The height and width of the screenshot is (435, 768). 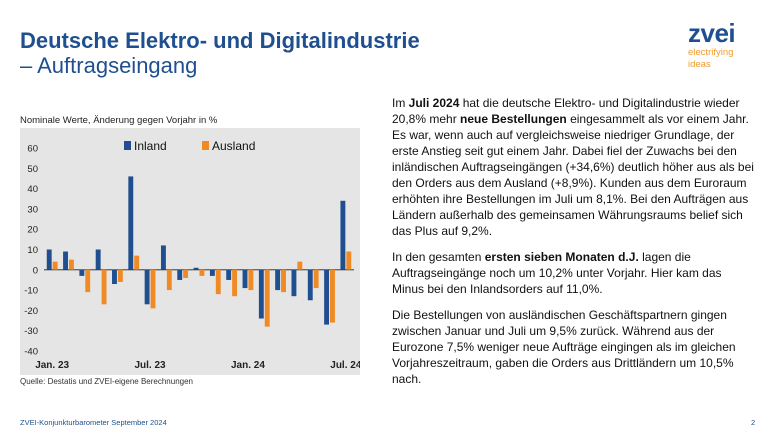 What do you see at coordinates (31, 291) in the screenshot?
I see `y-tick-label: -10` at bounding box center [31, 291].